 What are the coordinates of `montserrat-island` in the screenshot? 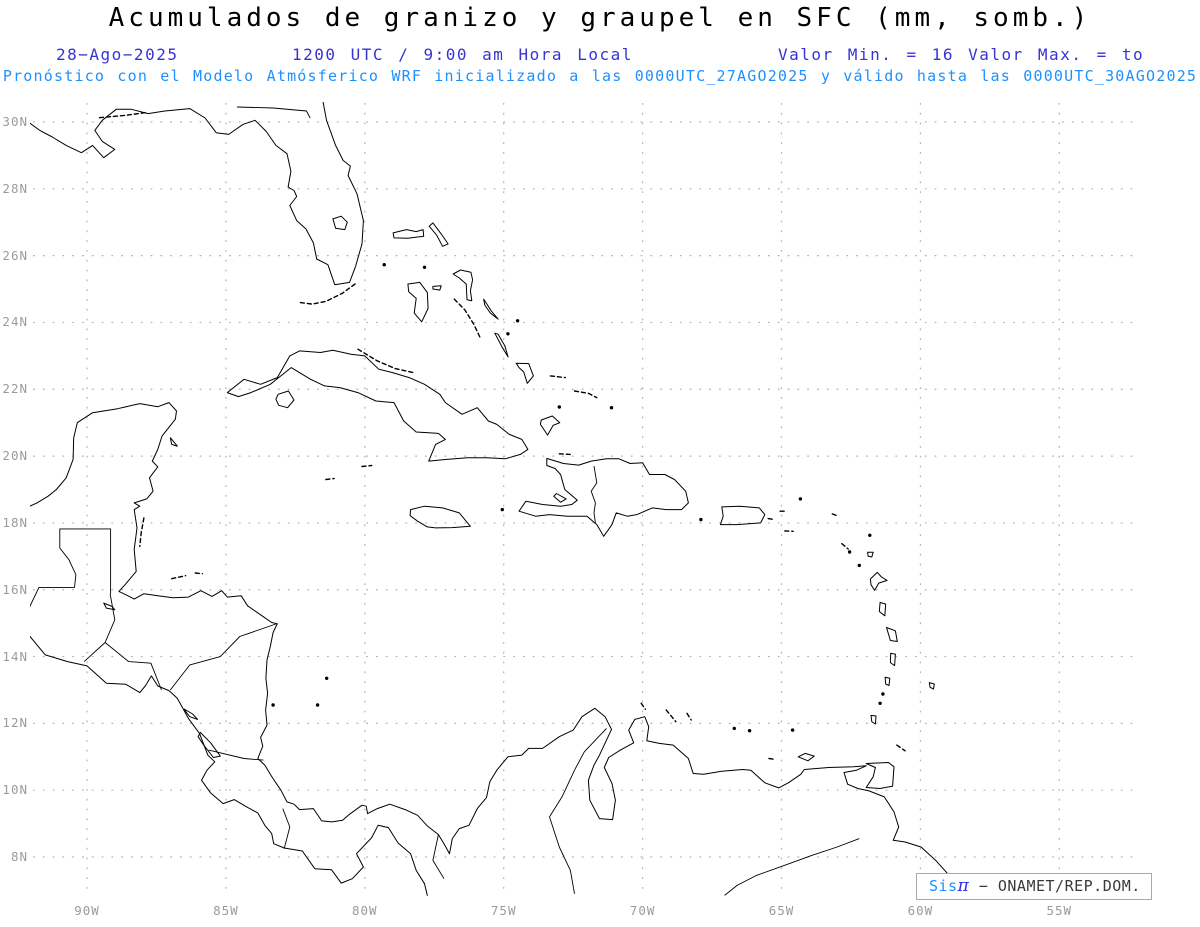 It's located at (859, 565).